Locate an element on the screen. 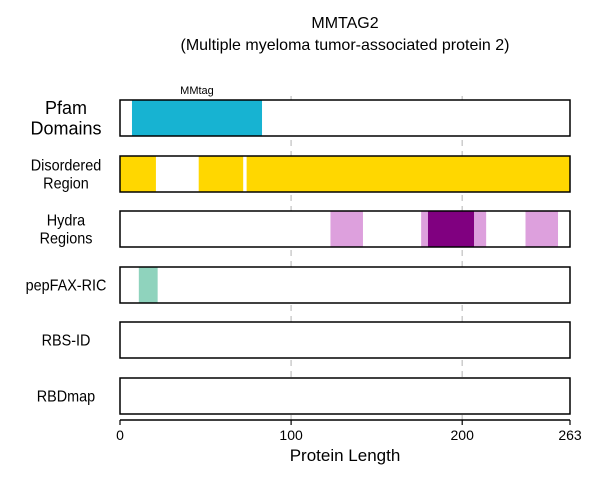 This screenshot has width=600, height=480. track: RBDmap is located at coordinates (304, 396).